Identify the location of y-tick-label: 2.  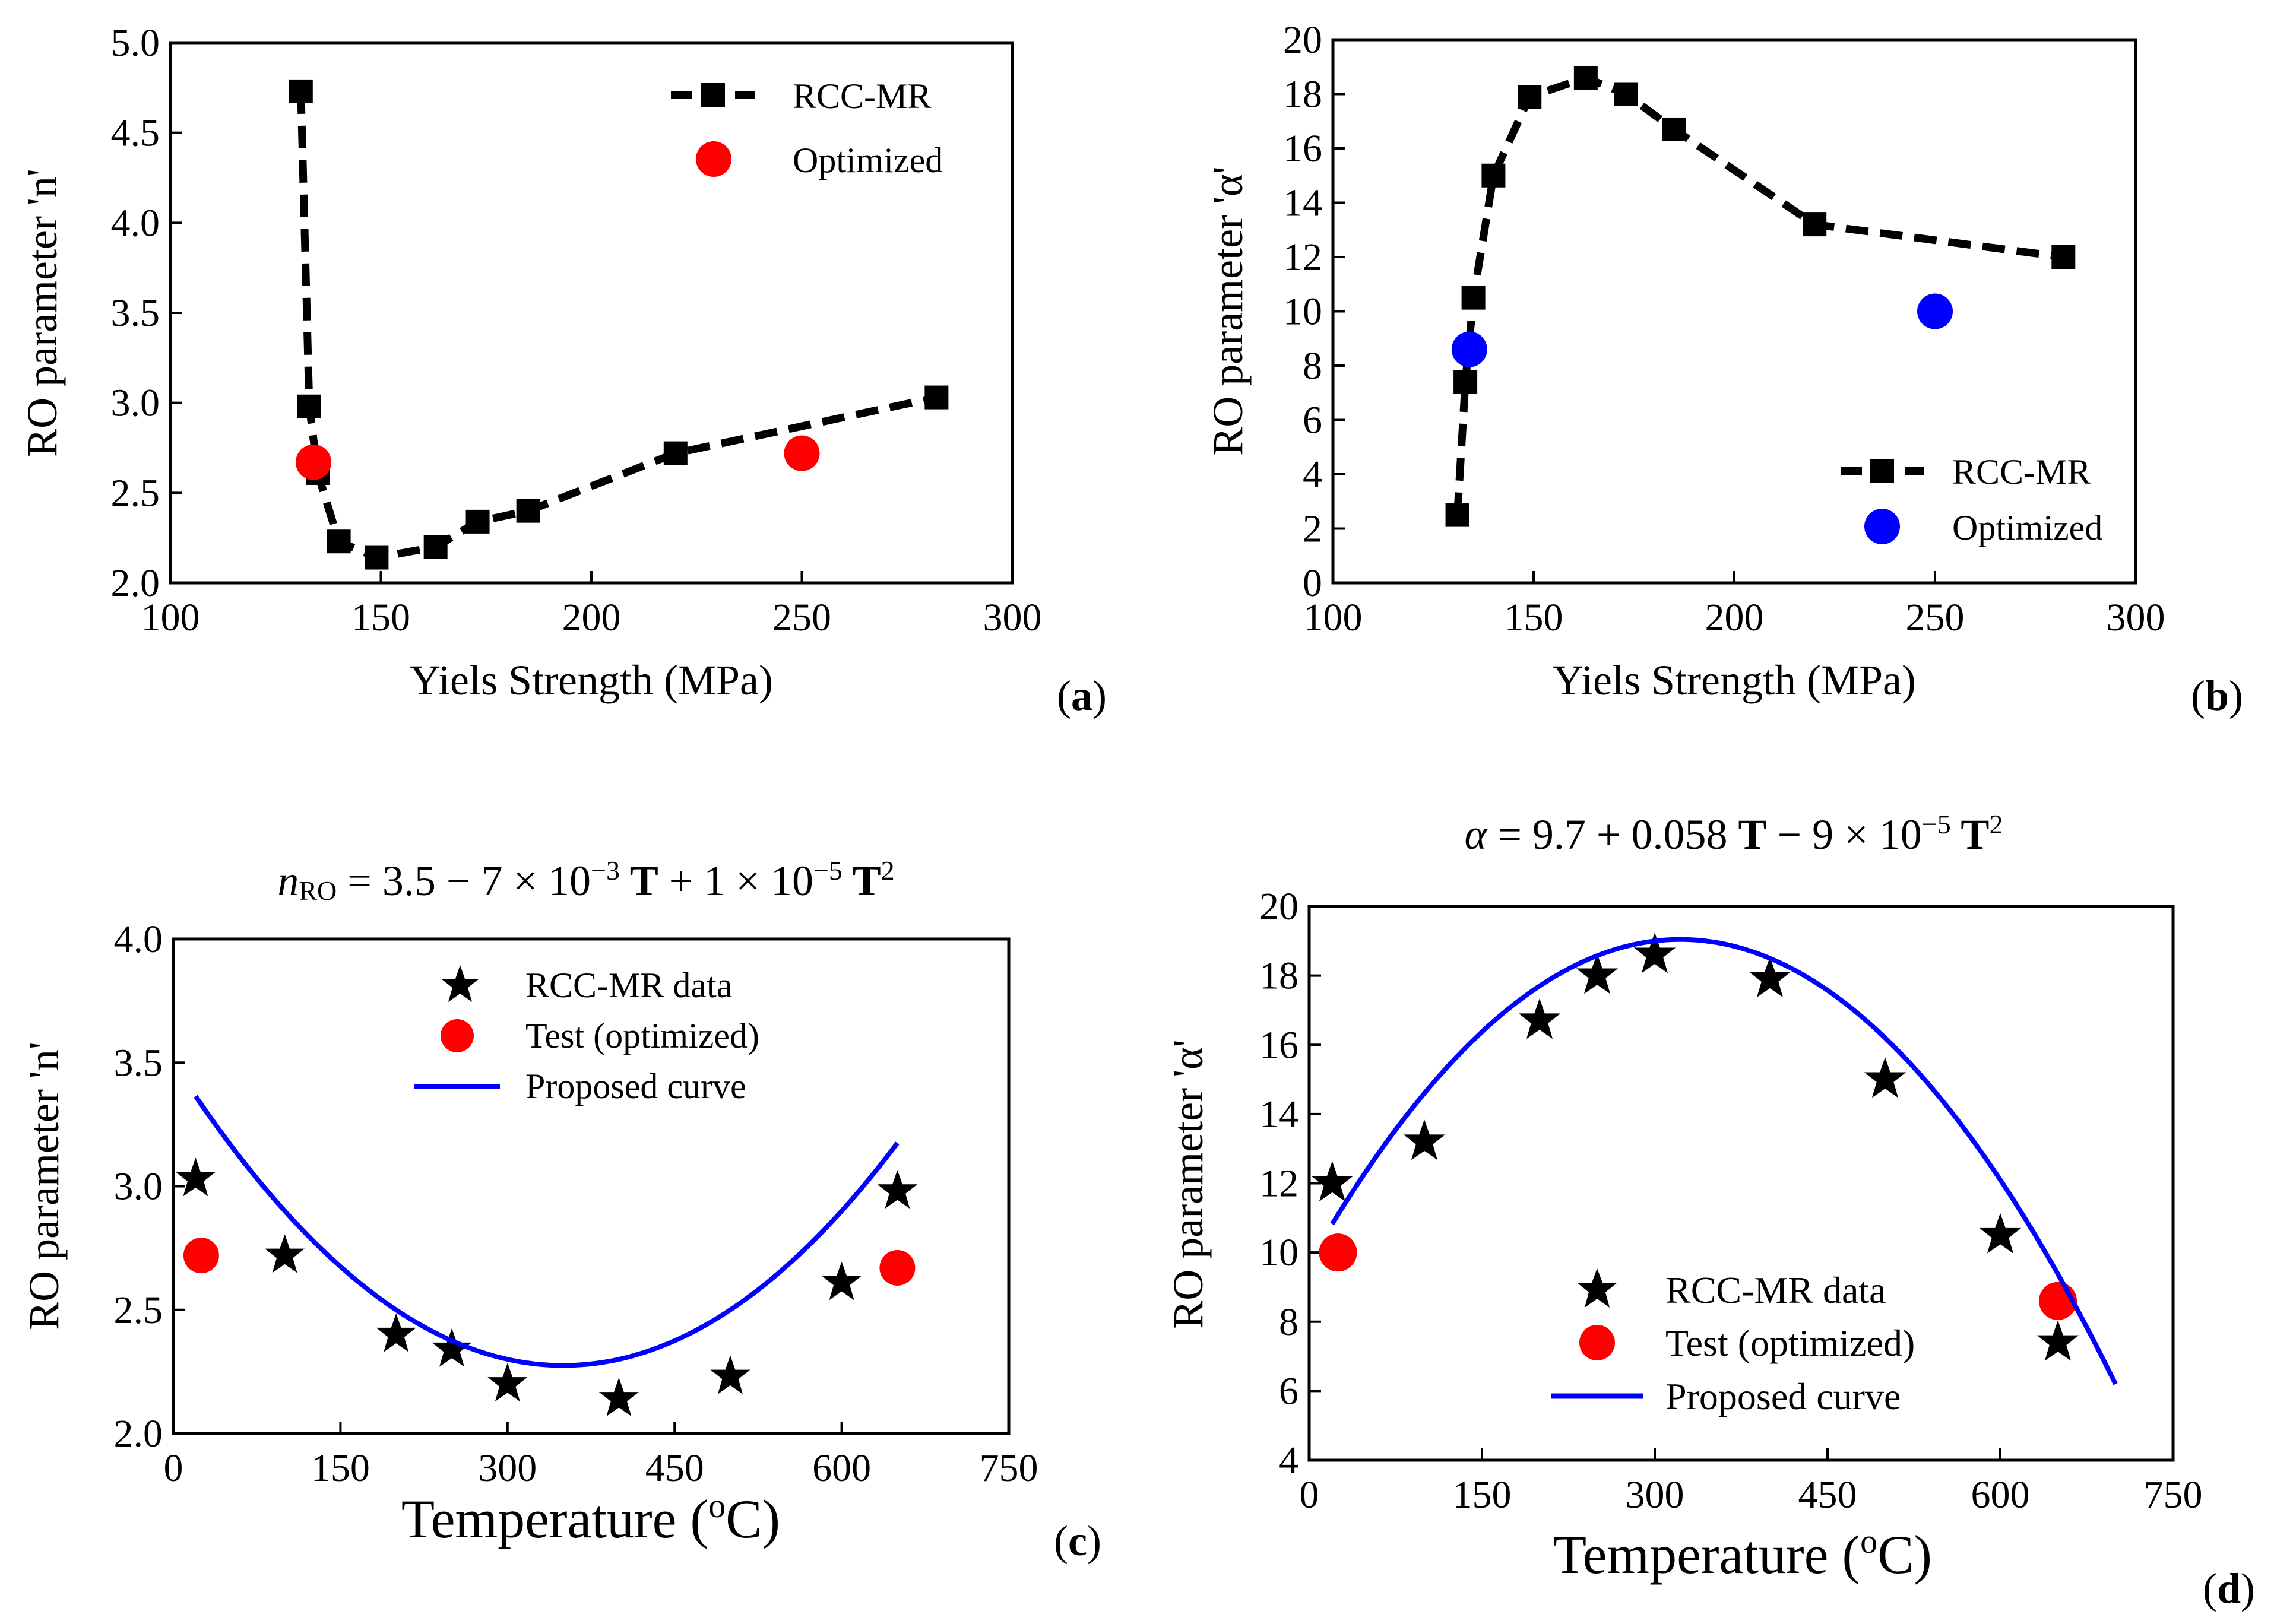
(1312, 529).